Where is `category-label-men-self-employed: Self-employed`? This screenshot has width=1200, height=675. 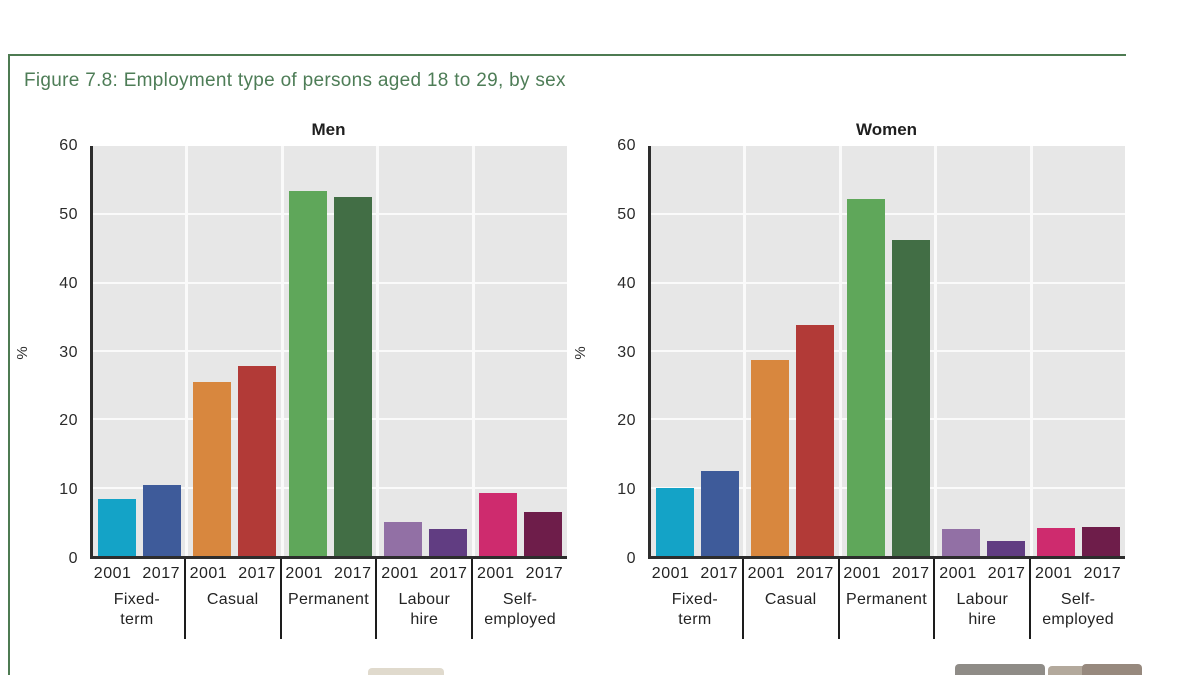 category-label-men-self-employed: Self-employed is located at coordinates (520, 609).